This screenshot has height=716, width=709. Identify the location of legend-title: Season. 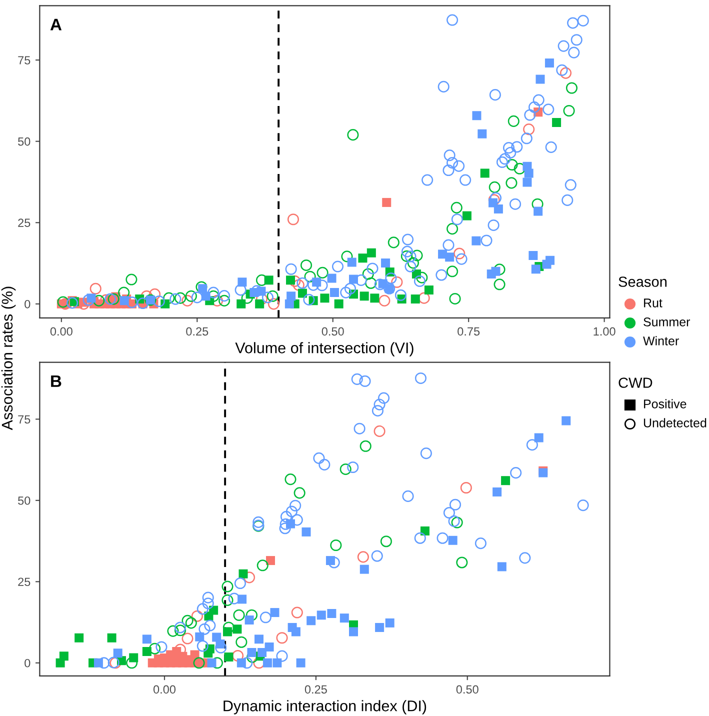
(642, 281).